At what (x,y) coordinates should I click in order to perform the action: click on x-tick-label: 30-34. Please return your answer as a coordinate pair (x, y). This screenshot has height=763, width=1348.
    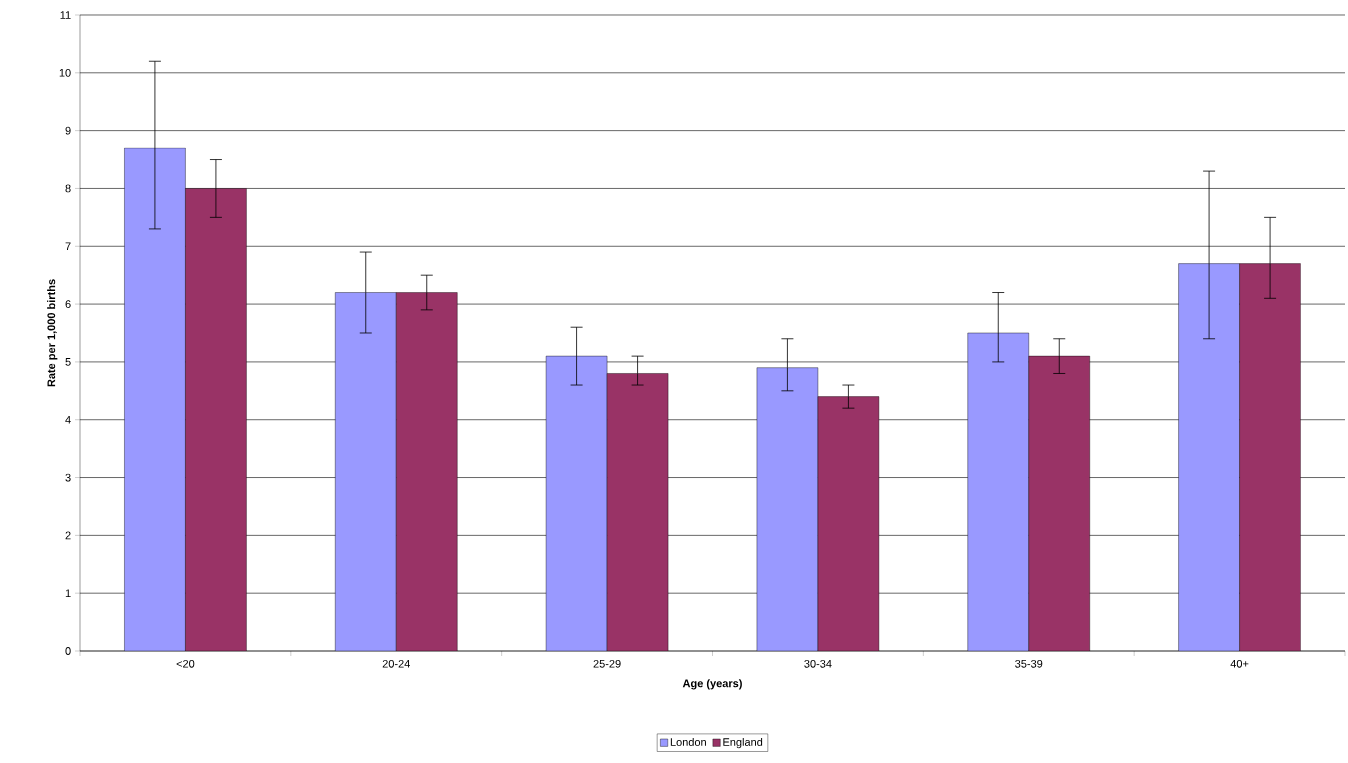
    Looking at the image, I should click on (818, 663).